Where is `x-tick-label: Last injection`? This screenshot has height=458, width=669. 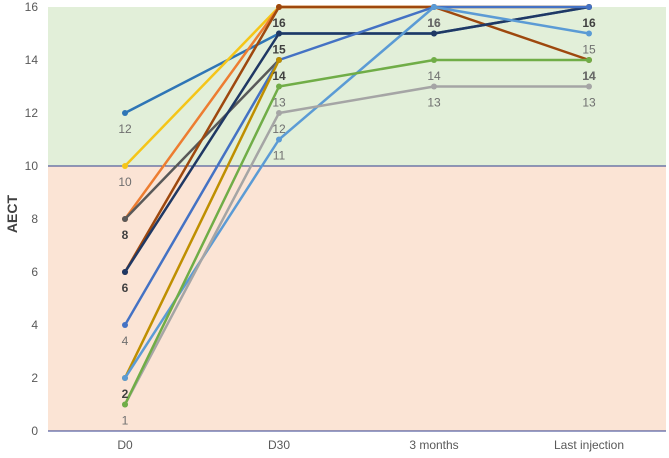 x-tick-label: Last injection is located at coordinates (589, 445).